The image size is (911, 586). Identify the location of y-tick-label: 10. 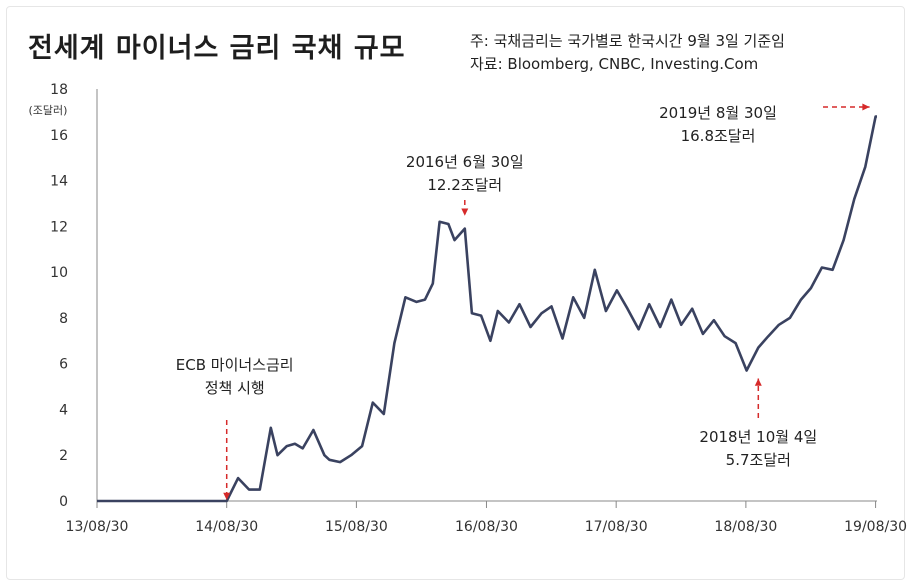
(59, 273).